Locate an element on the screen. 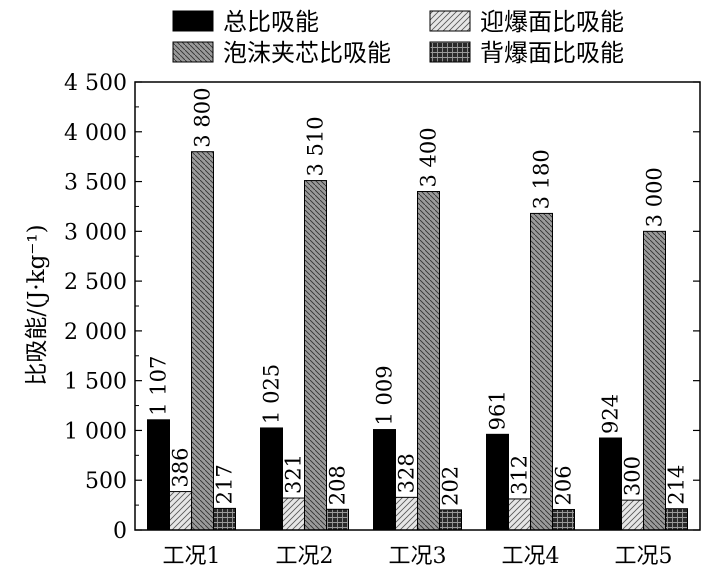 This screenshot has height=579, width=709. x-tick-label: 工况2 is located at coordinates (305, 556).